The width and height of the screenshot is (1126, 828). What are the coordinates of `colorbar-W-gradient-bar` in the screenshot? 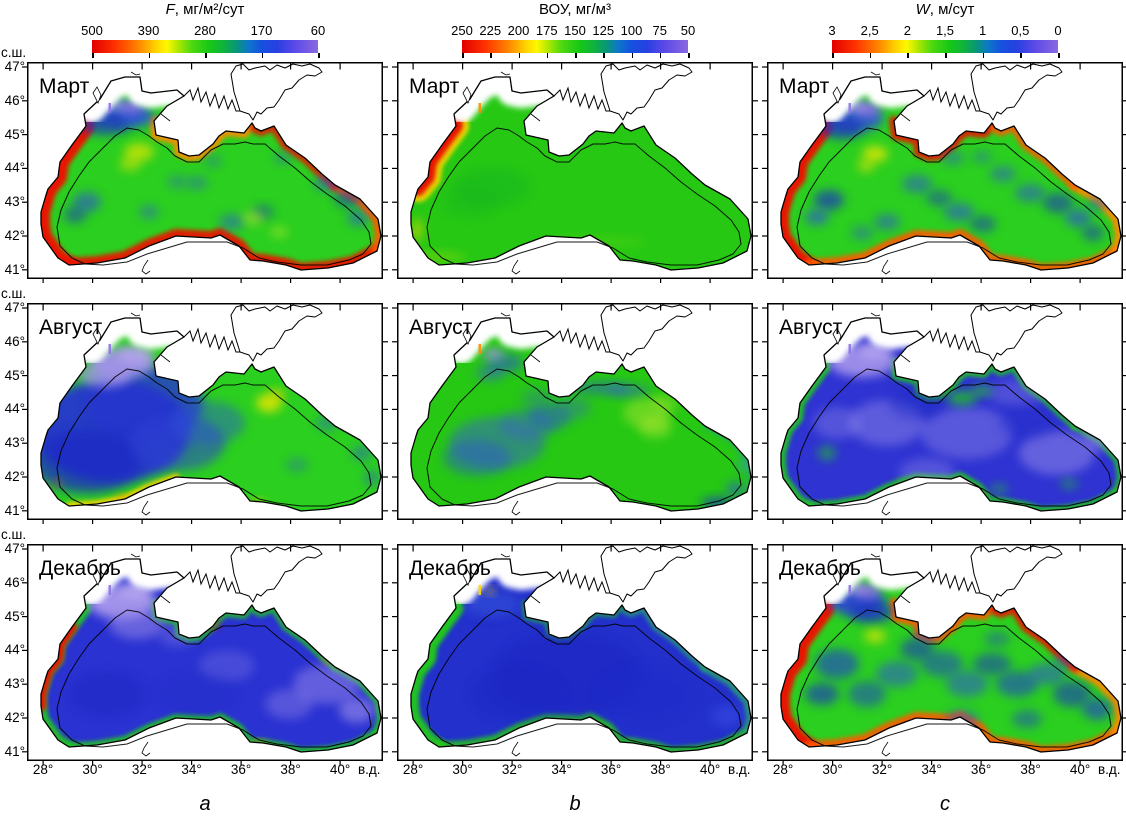 It's located at (945, 46).